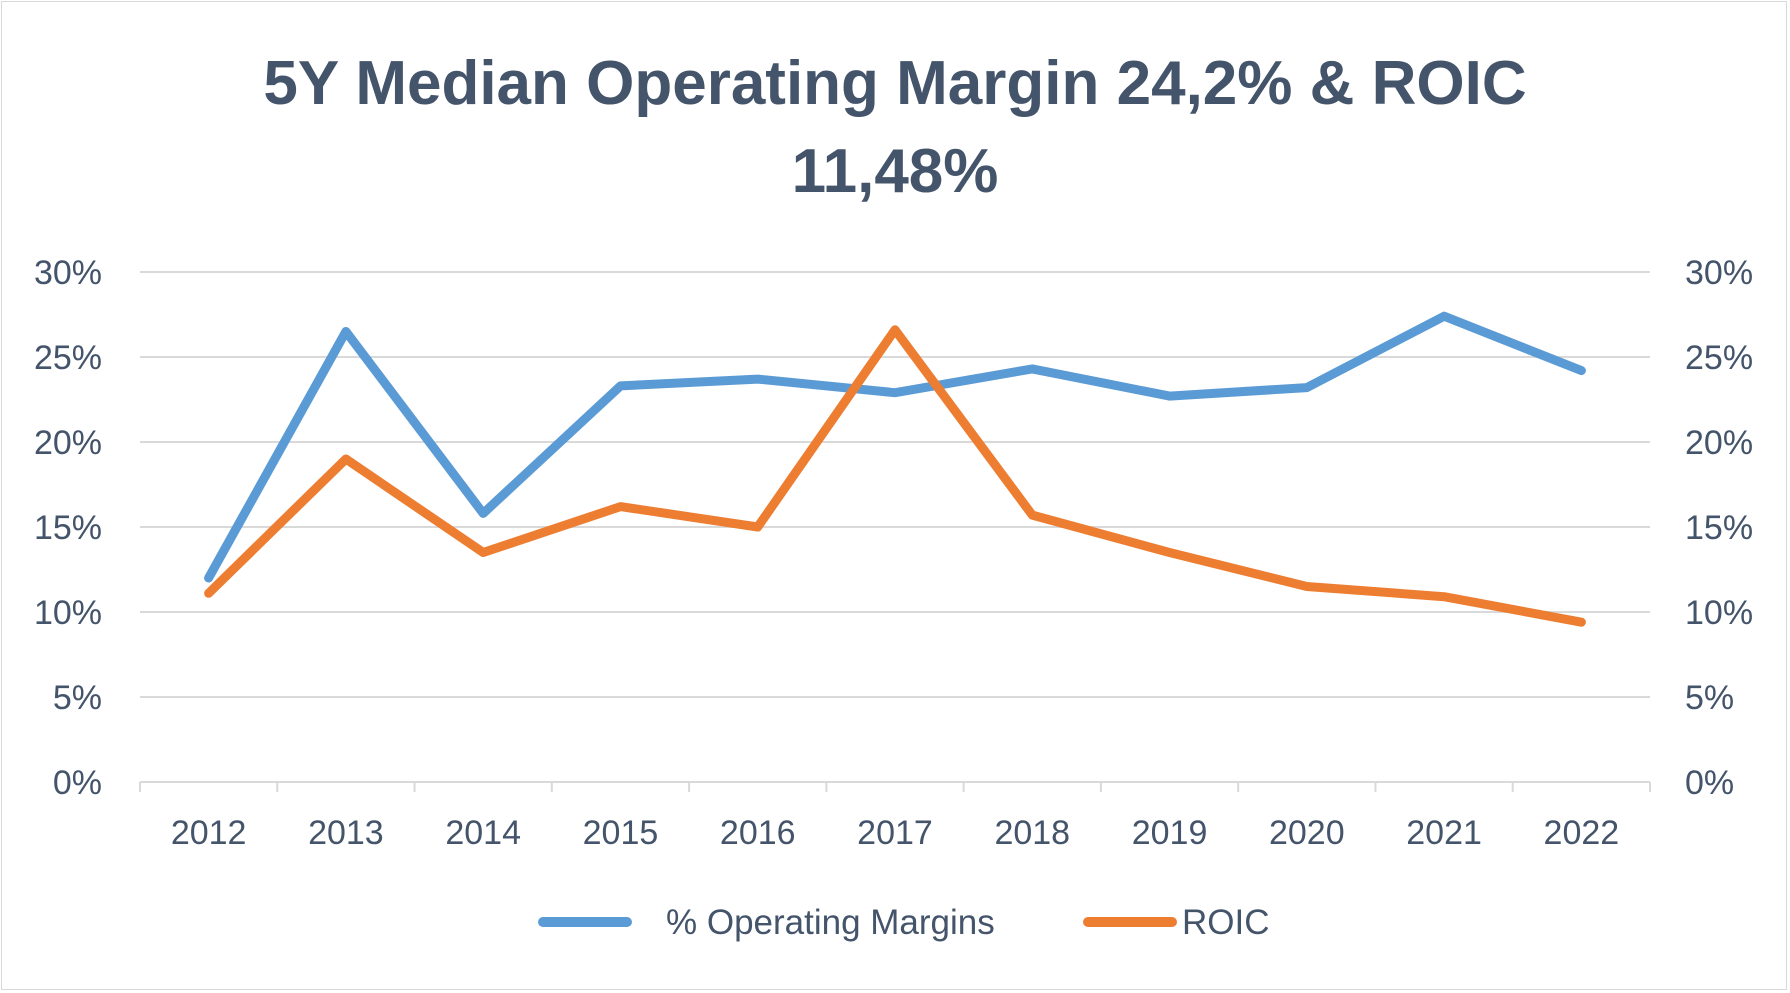  I want to click on x-tick-label: 2019, so click(1170, 833).